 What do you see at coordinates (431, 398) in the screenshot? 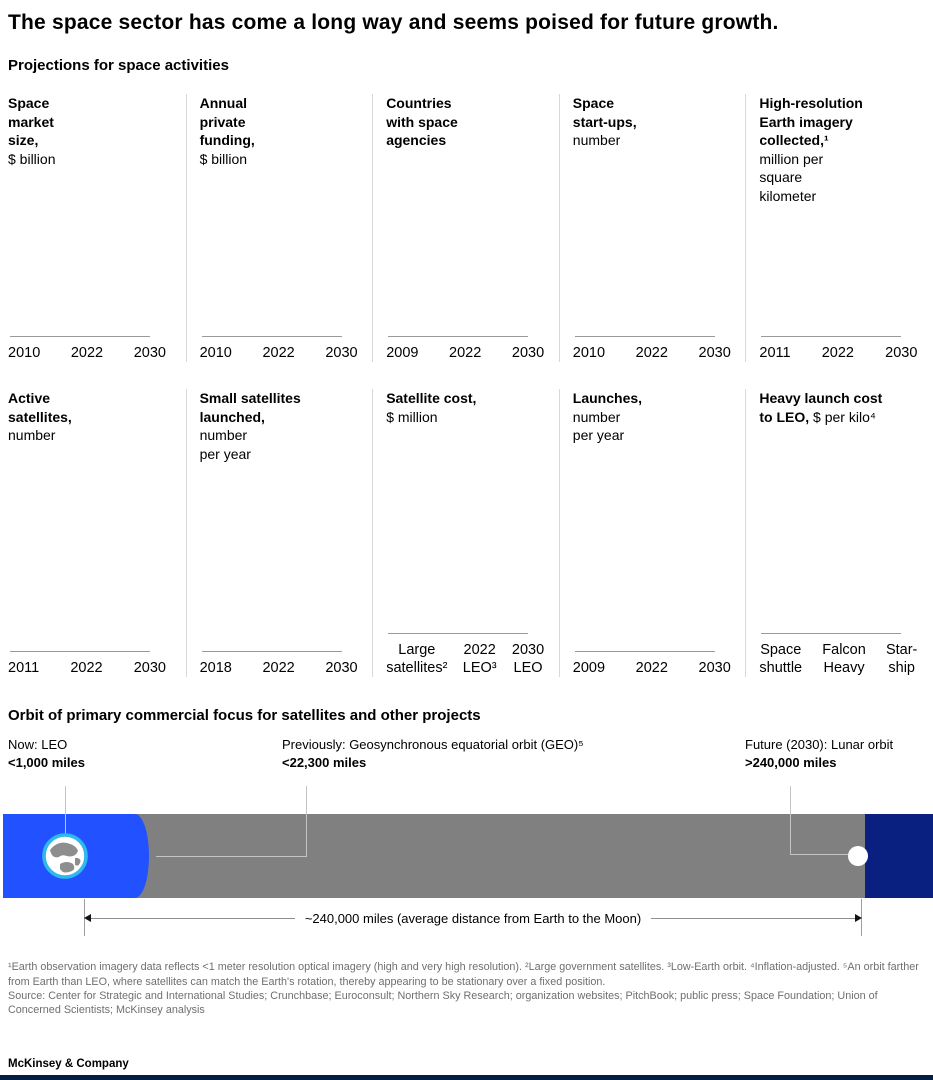
I see `panel-title: Satellite cost,` at bounding box center [431, 398].